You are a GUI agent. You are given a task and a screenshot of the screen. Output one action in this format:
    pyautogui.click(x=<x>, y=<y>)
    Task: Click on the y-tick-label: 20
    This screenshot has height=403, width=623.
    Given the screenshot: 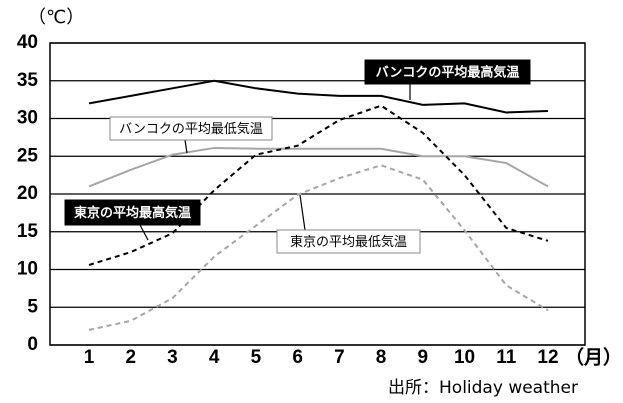 What is the action you would take?
    pyautogui.click(x=27, y=193)
    